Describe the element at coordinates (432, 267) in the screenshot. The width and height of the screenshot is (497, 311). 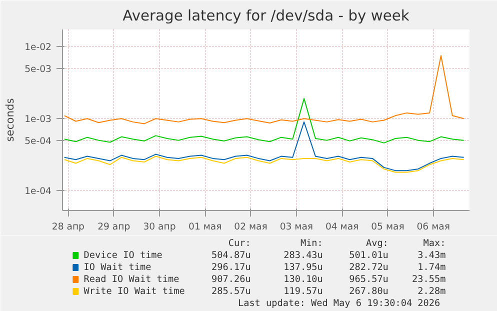
I see `text: 1.74m` at that location.